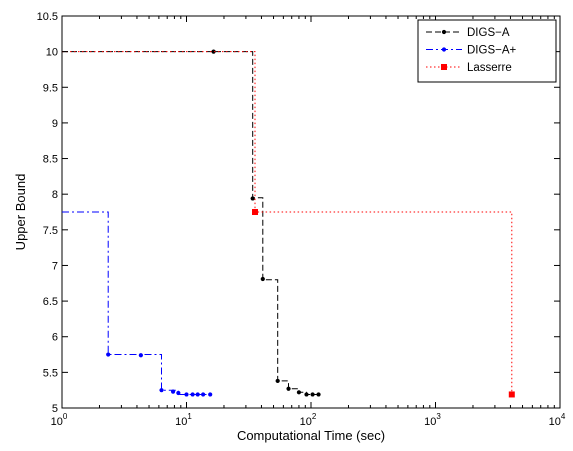 The image size is (573, 451). I want to click on y-tick-label: 8.5, so click(50, 160).